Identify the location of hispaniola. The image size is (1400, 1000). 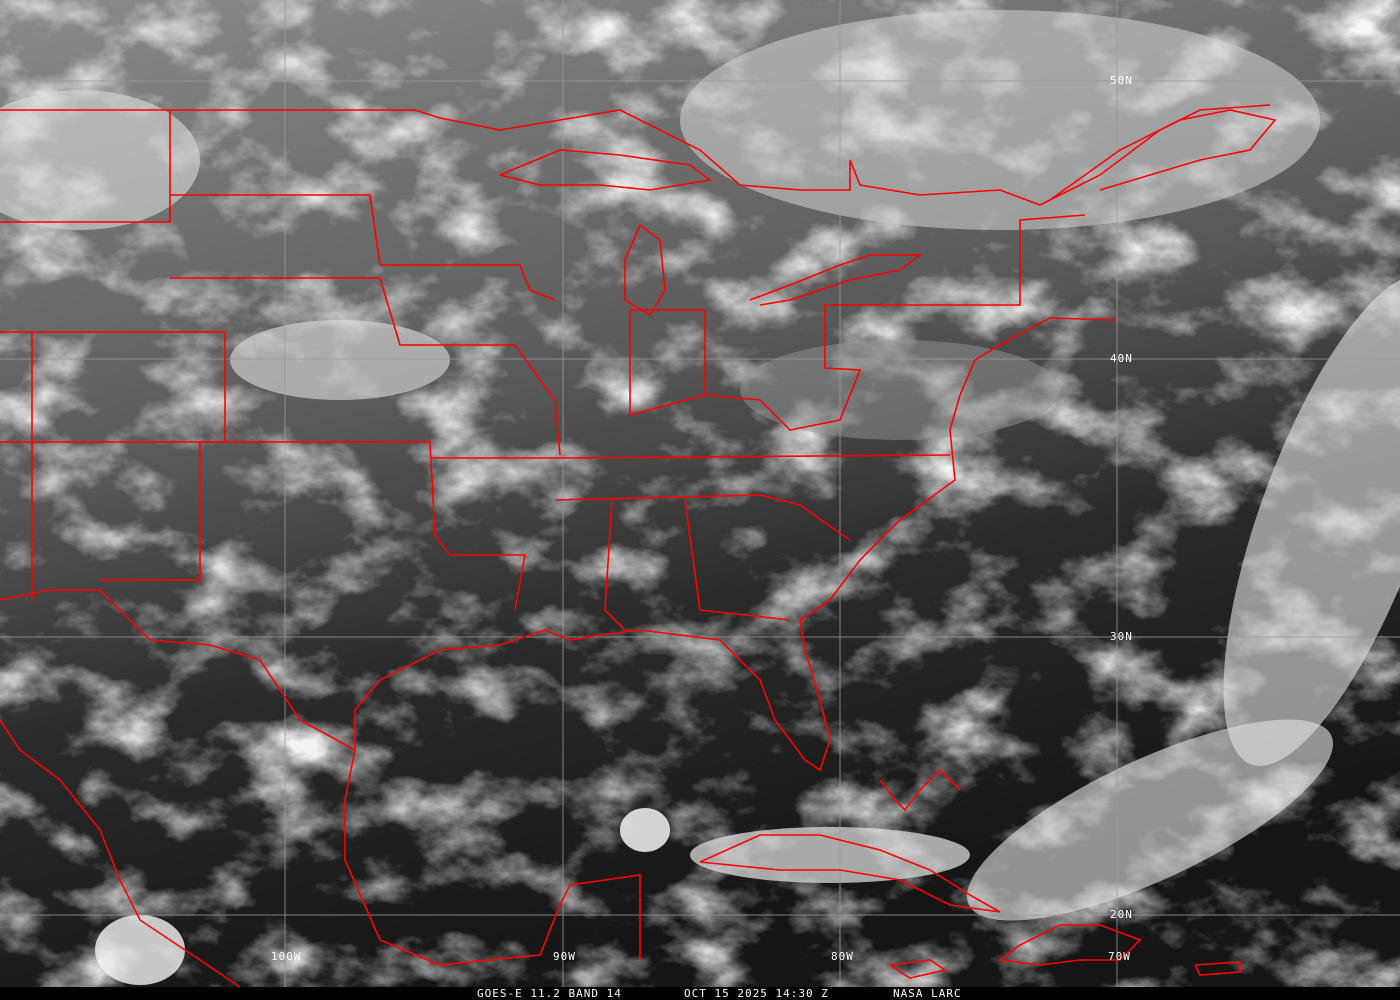
(1069, 945).